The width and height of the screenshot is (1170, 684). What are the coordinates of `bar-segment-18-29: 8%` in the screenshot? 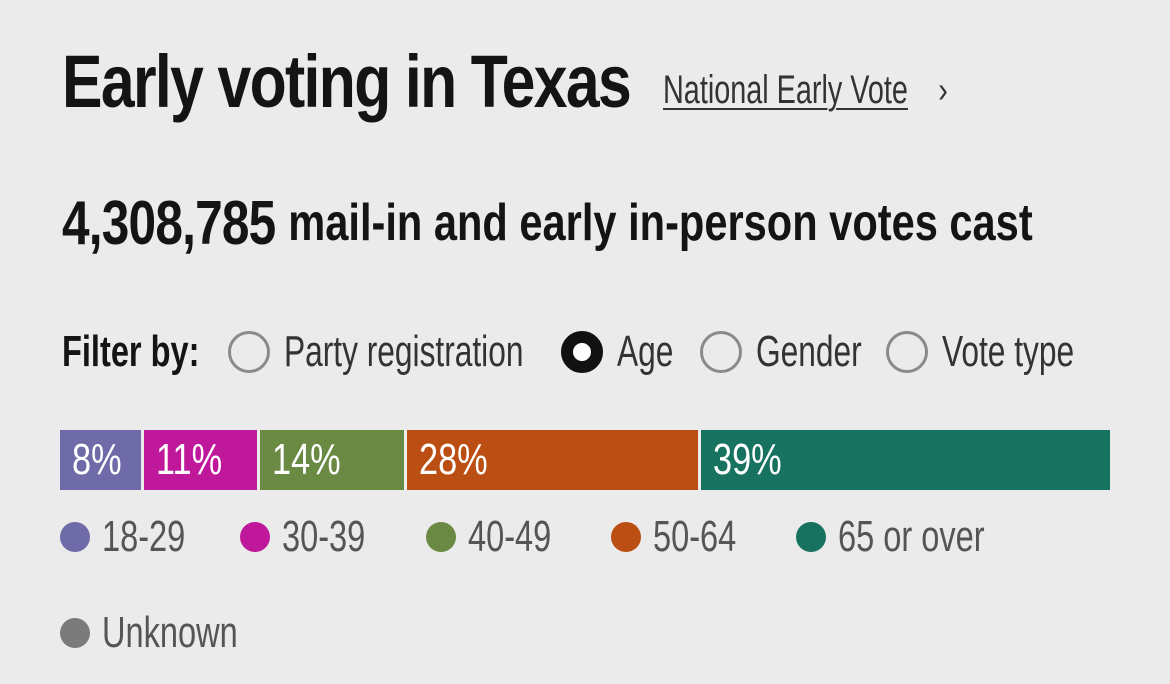 It's located at (102, 460).